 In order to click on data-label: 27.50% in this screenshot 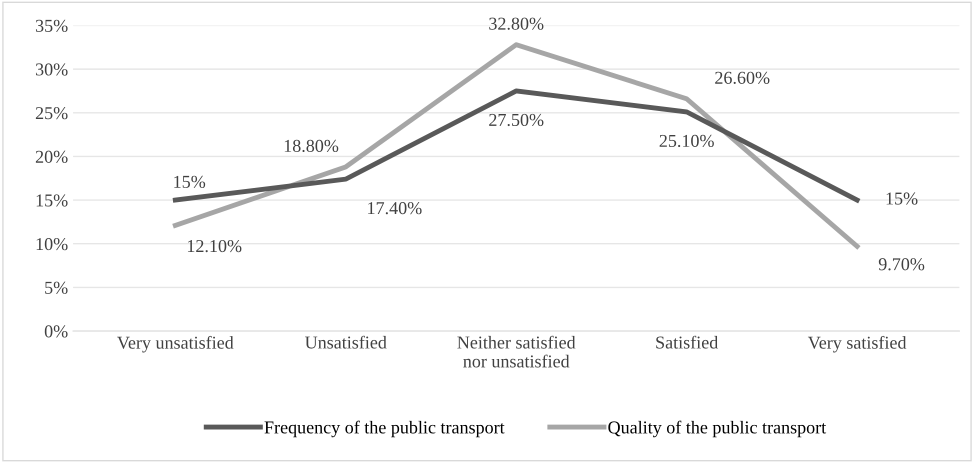, I will do `click(516, 120)`.